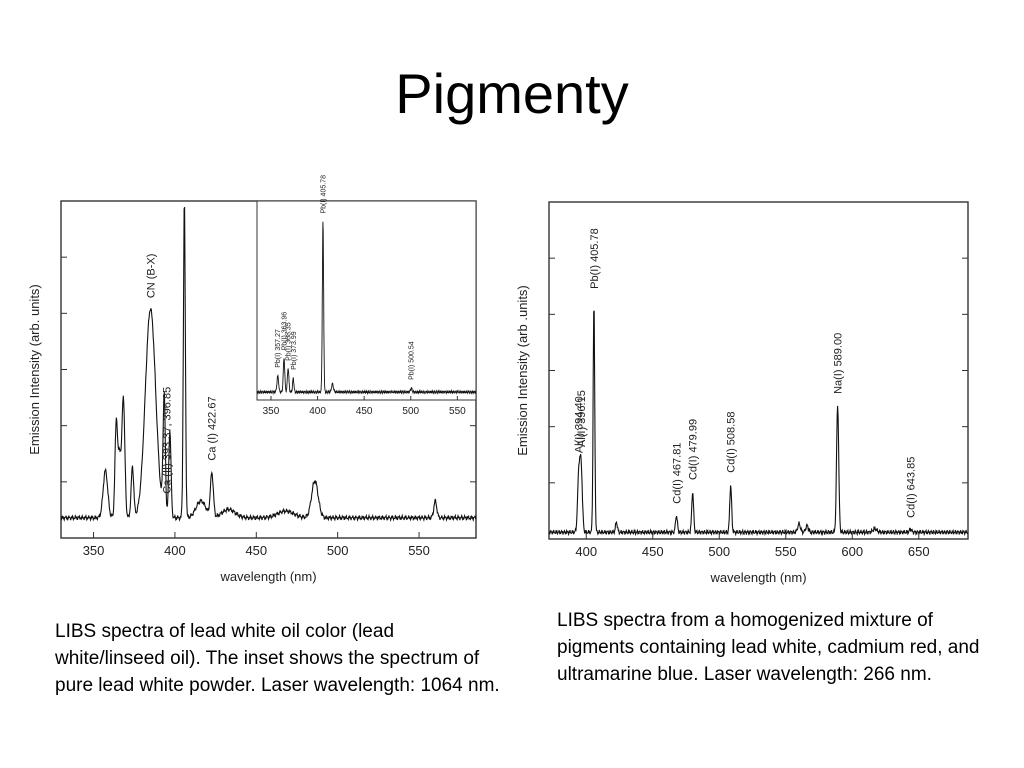 Image resolution: width=1024 pixels, height=768 pixels. I want to click on left-peak-label: Ca (II) 393.37, 396.85, so click(168, 440).